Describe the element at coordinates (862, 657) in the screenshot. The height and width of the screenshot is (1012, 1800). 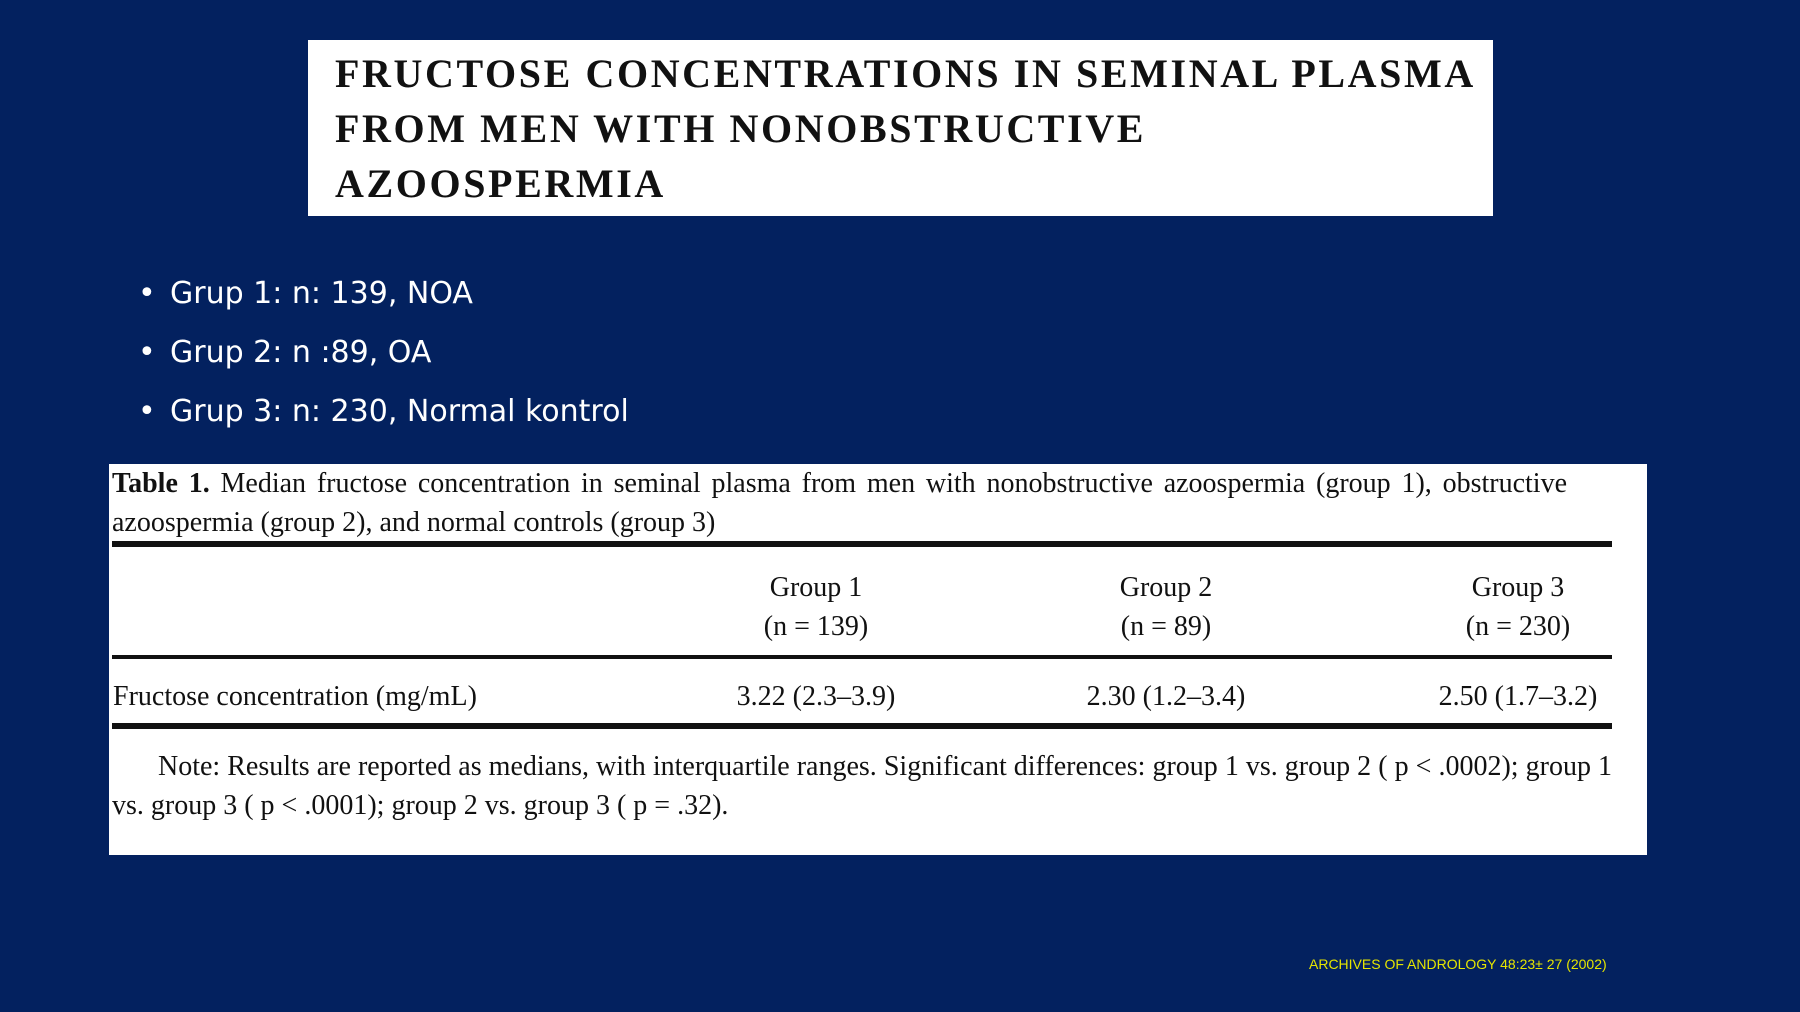
I see `header-rule` at that location.